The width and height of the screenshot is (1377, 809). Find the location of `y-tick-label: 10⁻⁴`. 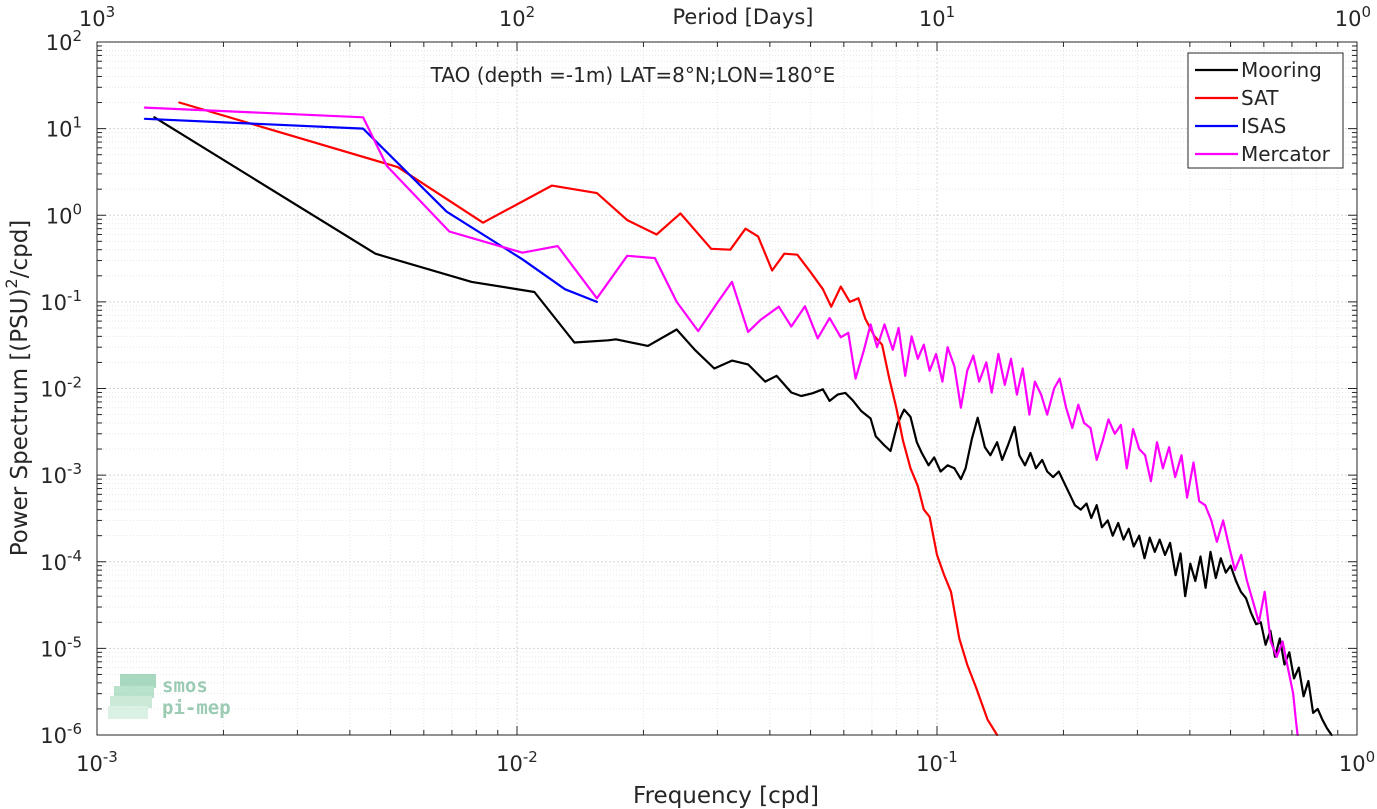

y-tick-label: 10⁻⁴ is located at coordinates (61, 561).